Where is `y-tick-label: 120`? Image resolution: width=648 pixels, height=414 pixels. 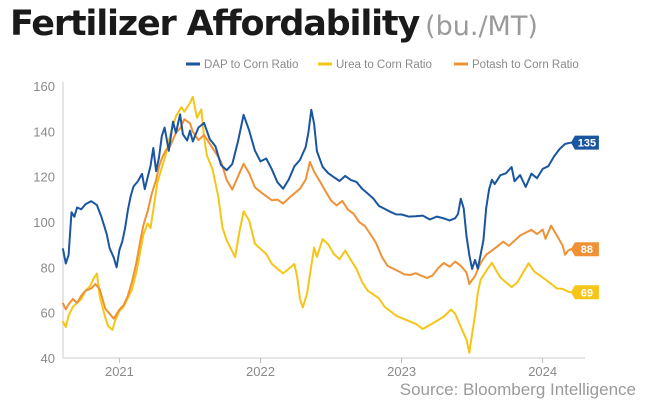 y-tick-label: 120 is located at coordinates (44, 177).